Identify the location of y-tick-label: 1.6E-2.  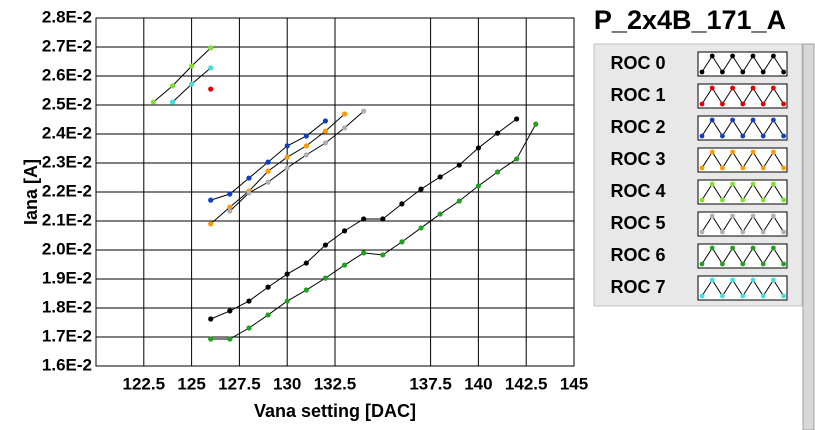
(67, 364).